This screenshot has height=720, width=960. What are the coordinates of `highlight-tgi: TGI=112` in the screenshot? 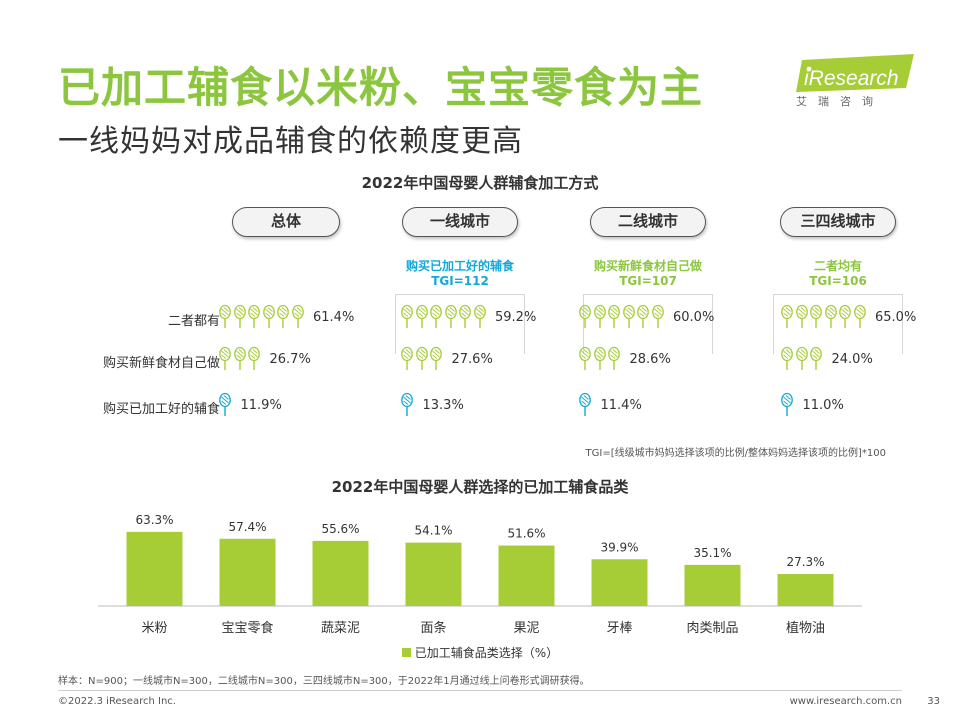 It's located at (460, 281).